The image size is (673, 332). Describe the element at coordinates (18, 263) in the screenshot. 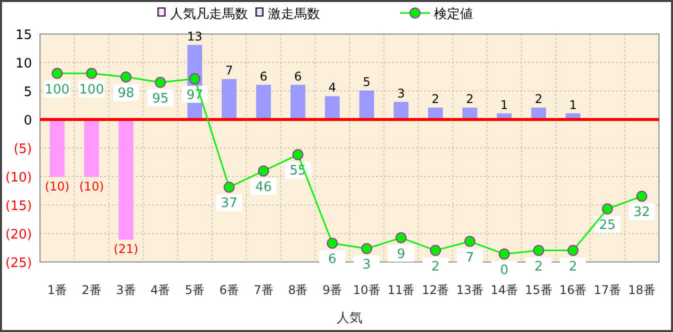

I see `y-tick-label: (25)` at that location.